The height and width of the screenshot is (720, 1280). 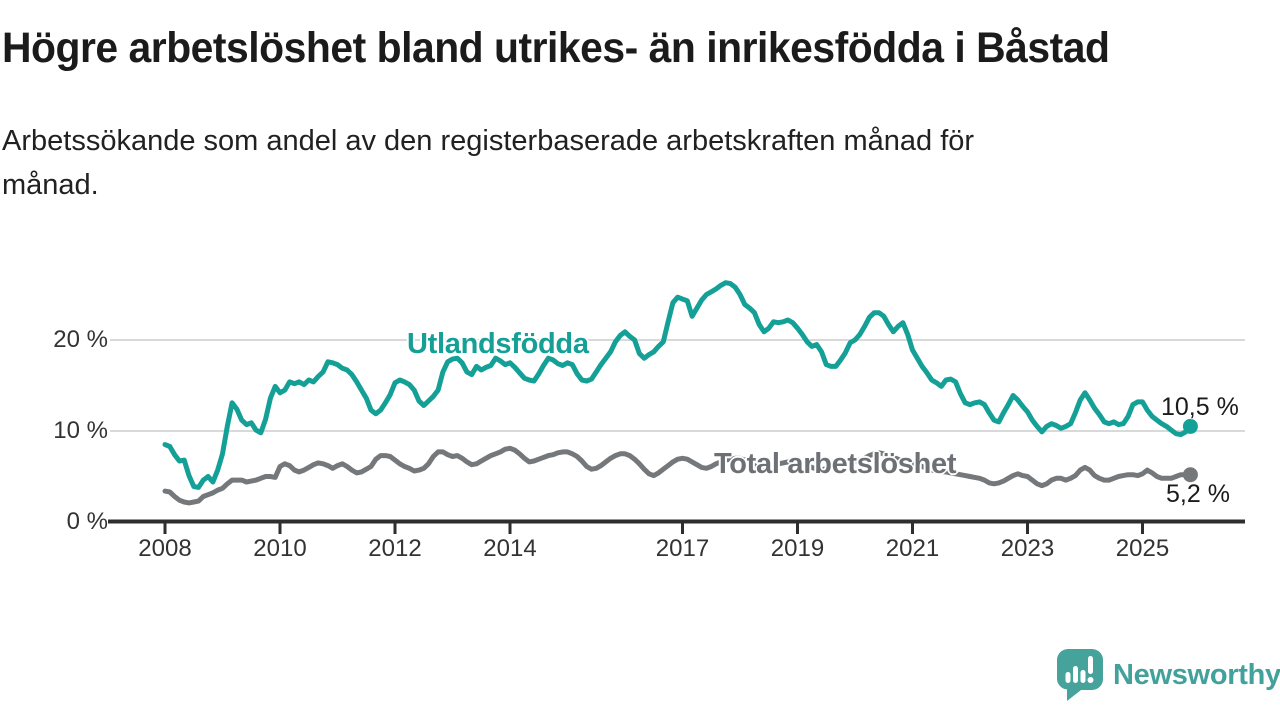 I want to click on end-value-label-utlandsfodda: 10,5 %, so click(x=1200, y=407).